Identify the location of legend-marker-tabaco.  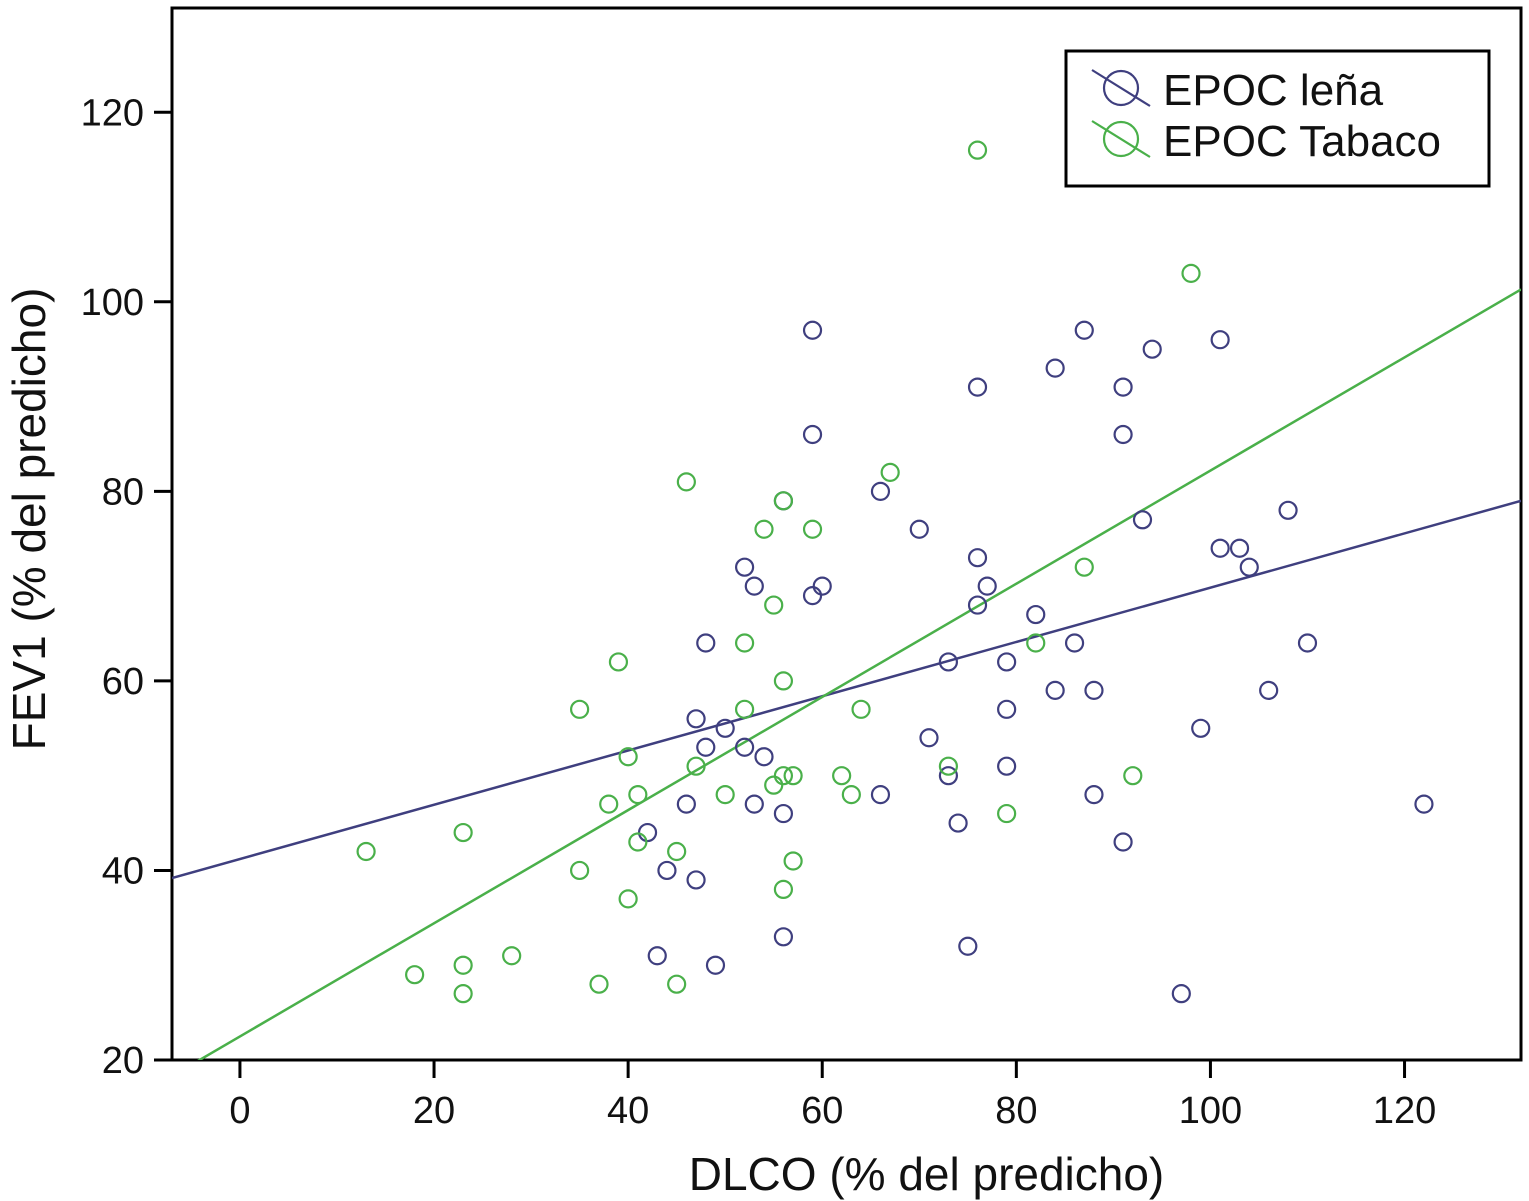
(1121, 139).